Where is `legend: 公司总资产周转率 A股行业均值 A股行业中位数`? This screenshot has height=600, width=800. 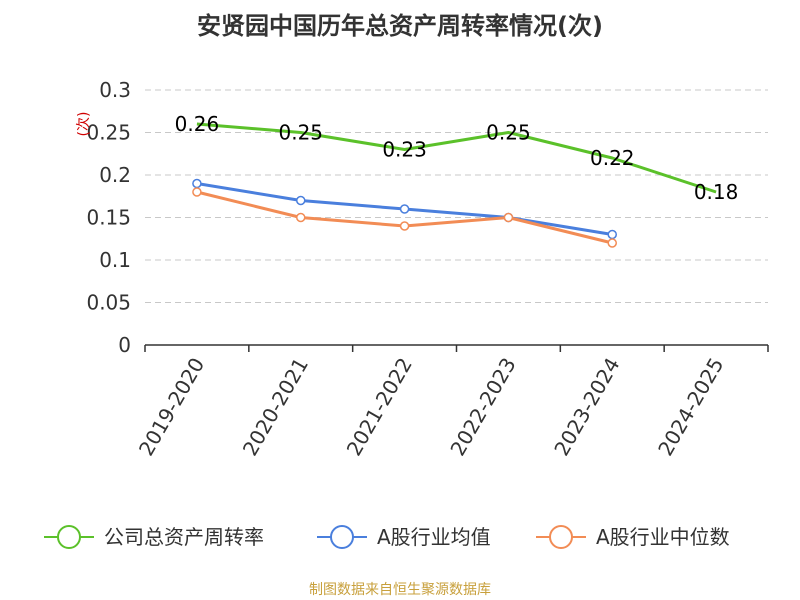 legend: 公司总资产周转率 A股行业均值 A股行业中位数 is located at coordinates (387, 537).